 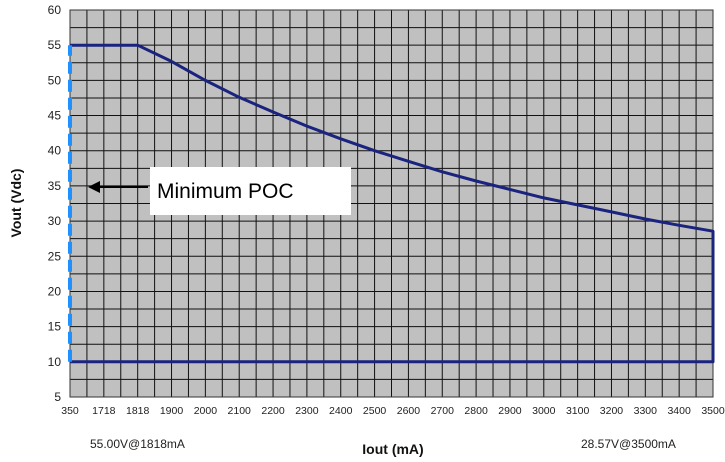 What do you see at coordinates (646, 411) in the screenshot?
I see `x-tick-label: 3300` at bounding box center [646, 411].